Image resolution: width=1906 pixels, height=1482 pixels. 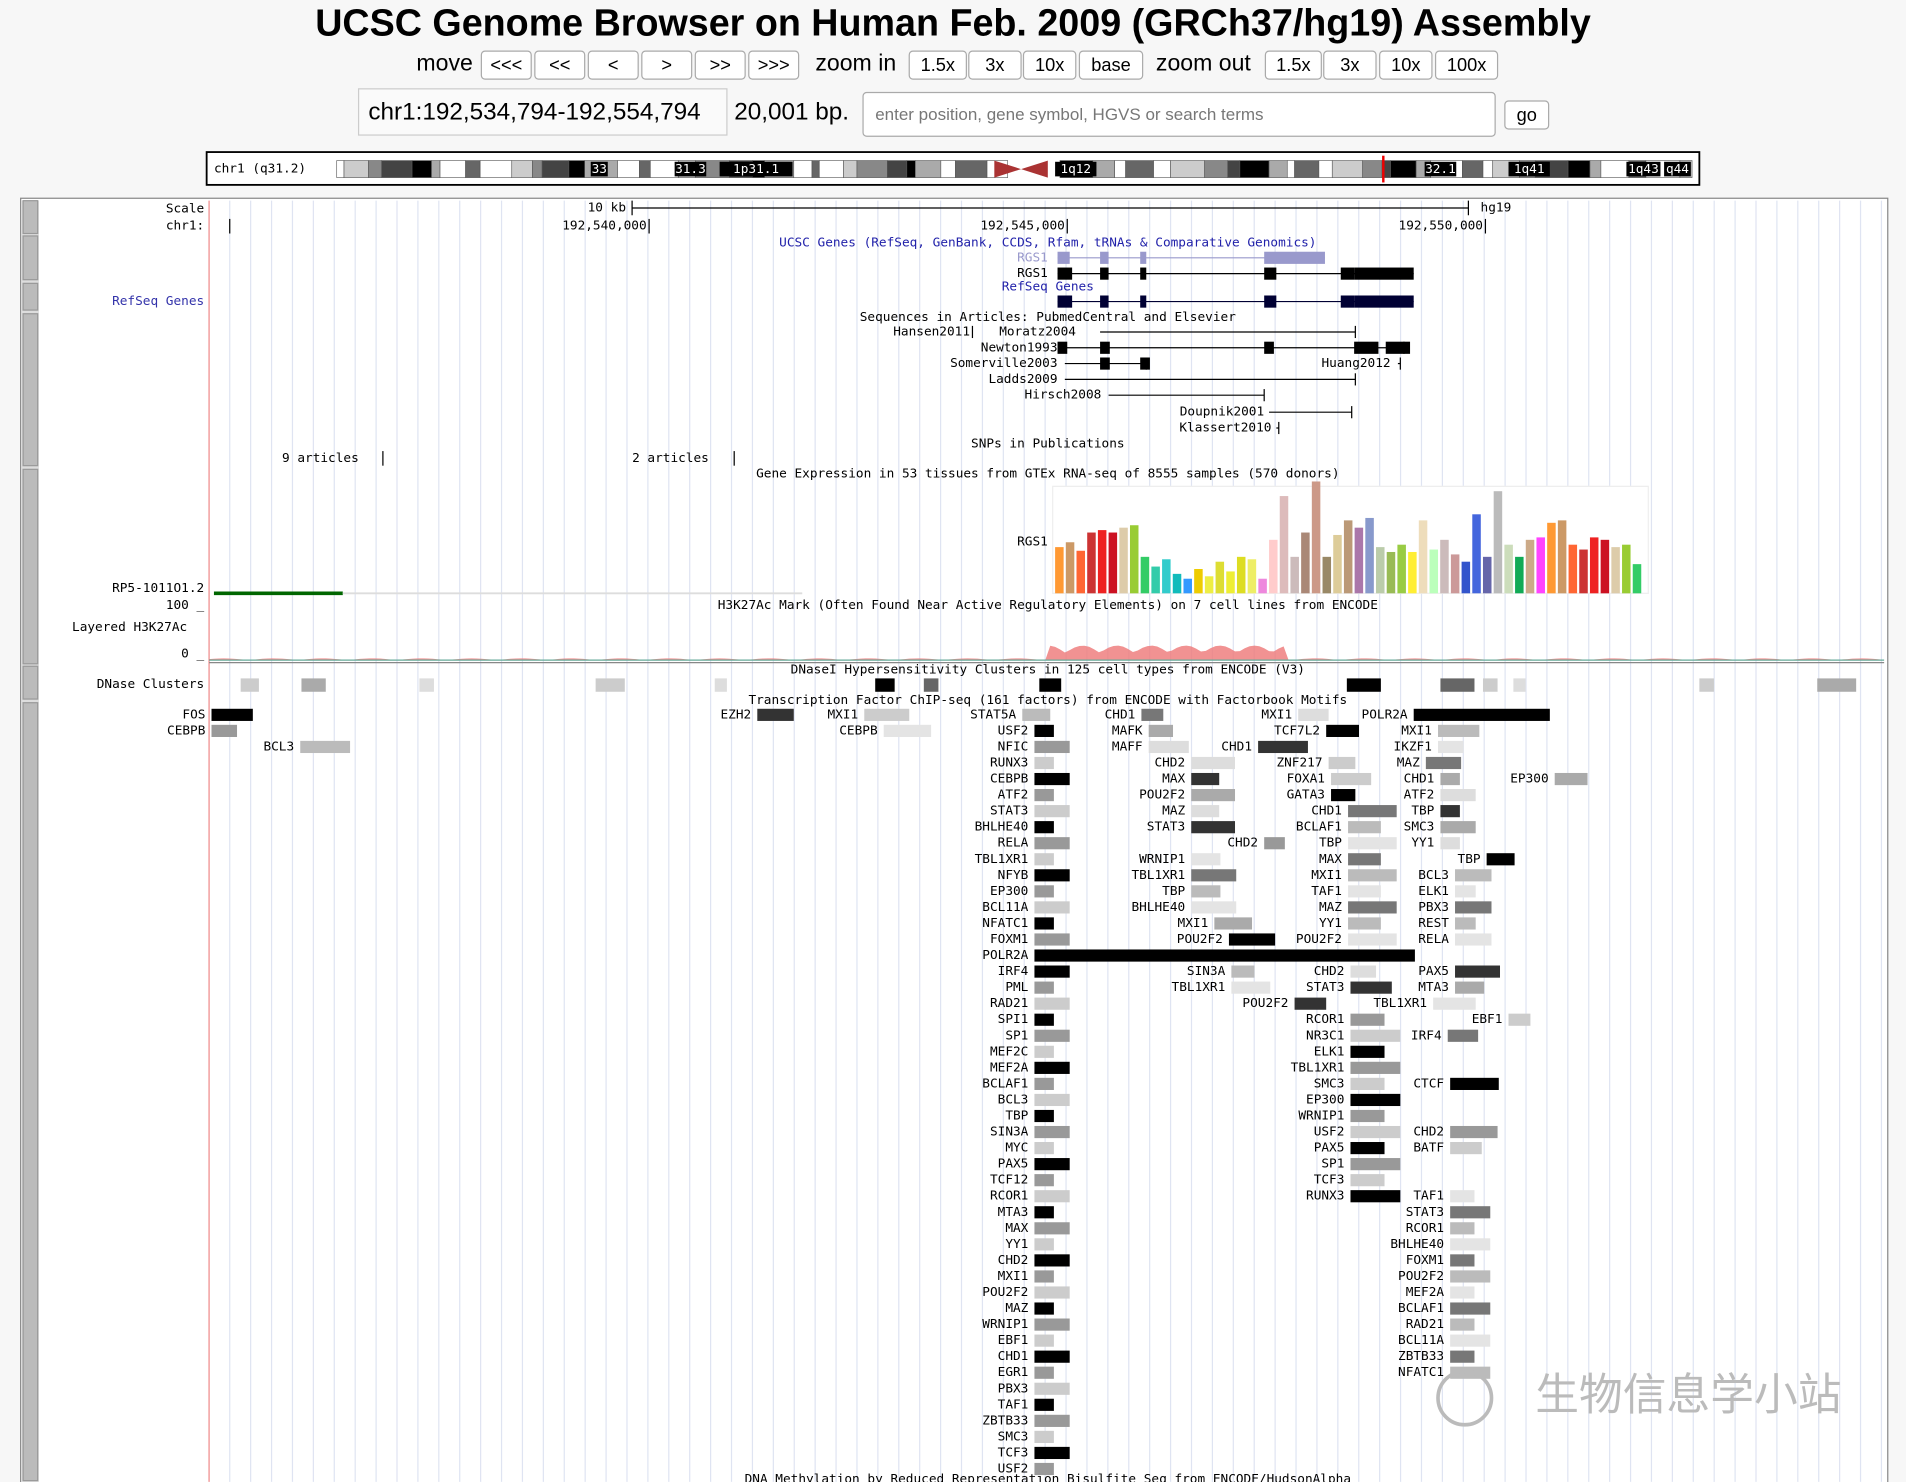 I want to click on tf-label: EBF1, so click(x=1013, y=1340).